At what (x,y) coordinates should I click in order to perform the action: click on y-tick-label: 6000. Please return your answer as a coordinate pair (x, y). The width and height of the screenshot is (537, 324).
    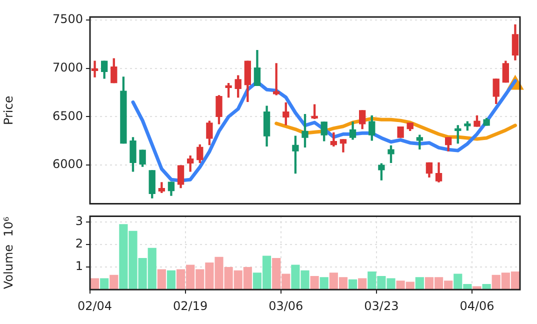
    Looking at the image, I should click on (67, 164).